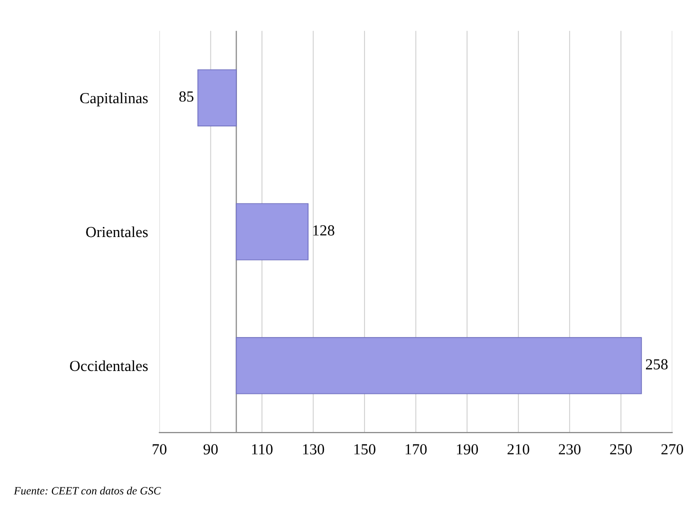 The image size is (693, 515). Describe the element at coordinates (519, 449) in the screenshot. I see `x-tick-label: 210` at that location.